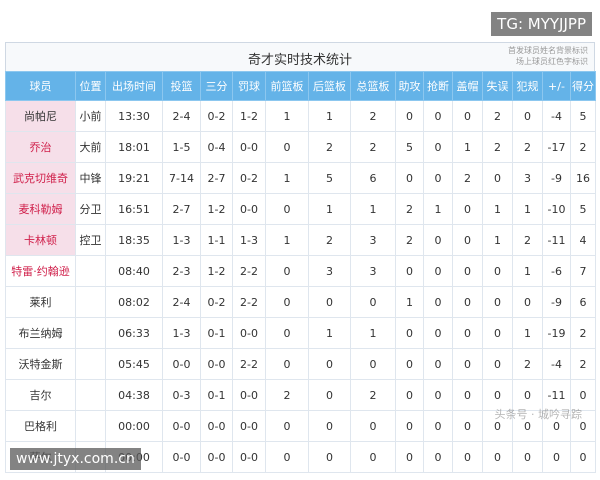  I want to click on stat-cell: 16, so click(583, 178).